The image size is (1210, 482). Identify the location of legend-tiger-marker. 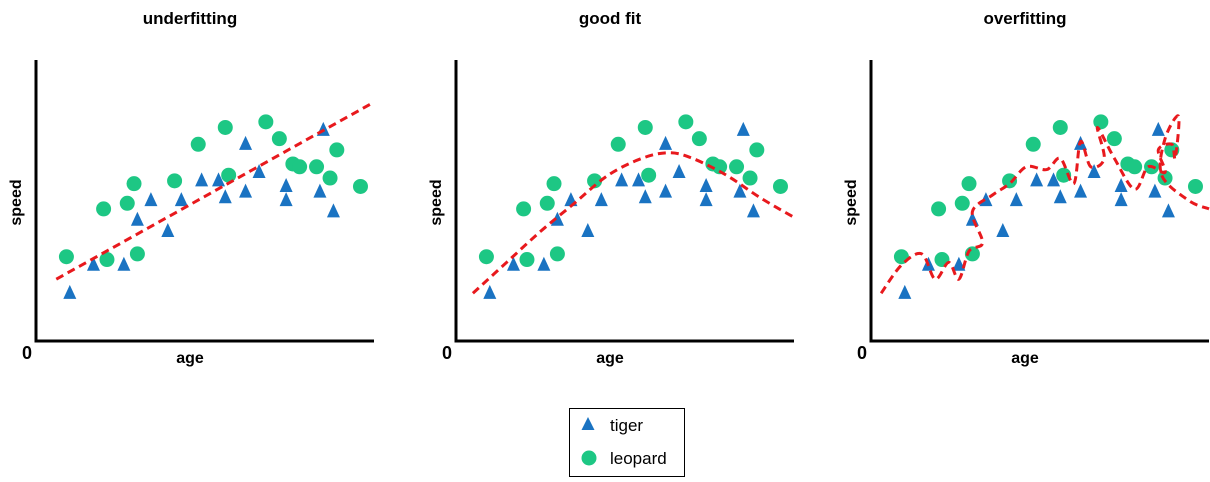
(588, 423).